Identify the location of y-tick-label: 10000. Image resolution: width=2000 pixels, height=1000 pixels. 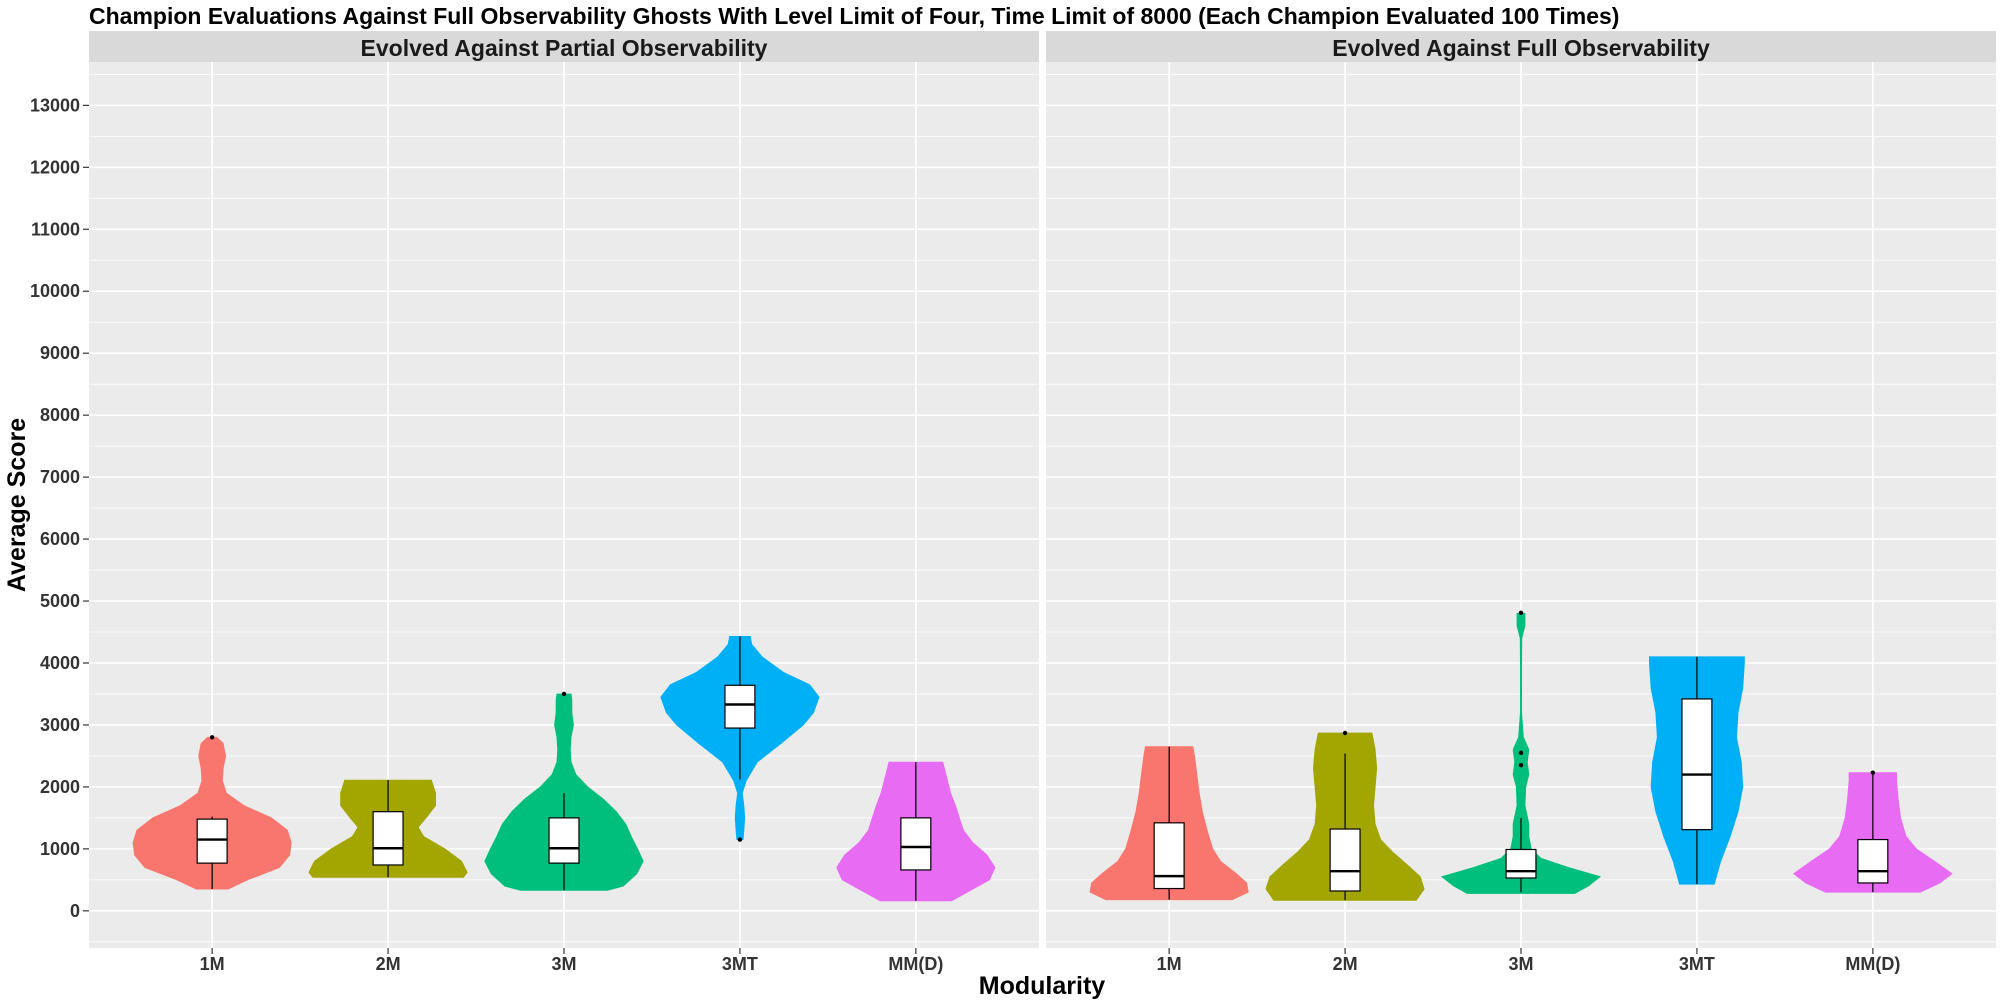
(55, 291).